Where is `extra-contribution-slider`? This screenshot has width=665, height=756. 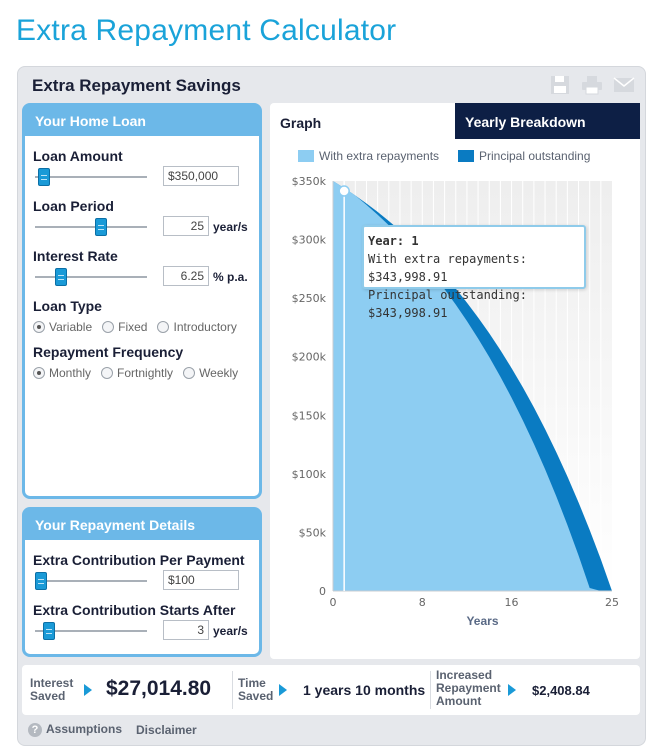
extra-contribution-slider is located at coordinates (91, 581).